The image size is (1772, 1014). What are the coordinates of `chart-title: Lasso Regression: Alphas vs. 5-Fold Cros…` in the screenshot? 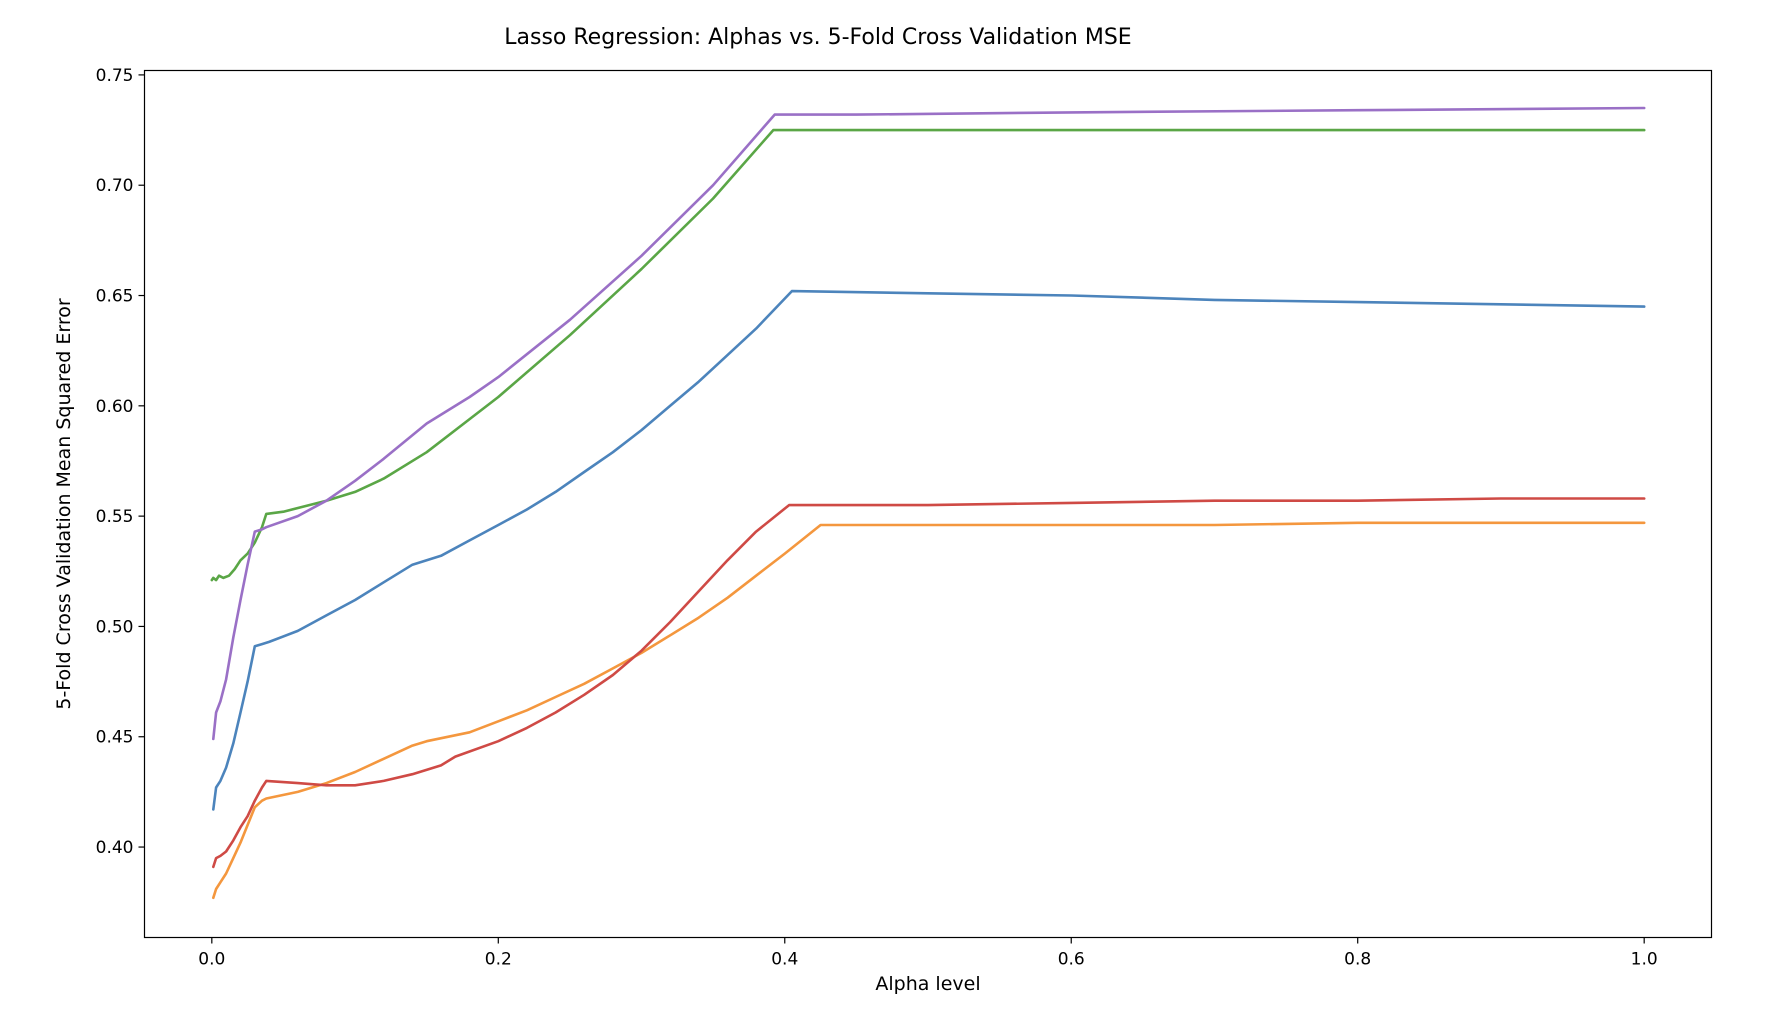 It's located at (817, 37).